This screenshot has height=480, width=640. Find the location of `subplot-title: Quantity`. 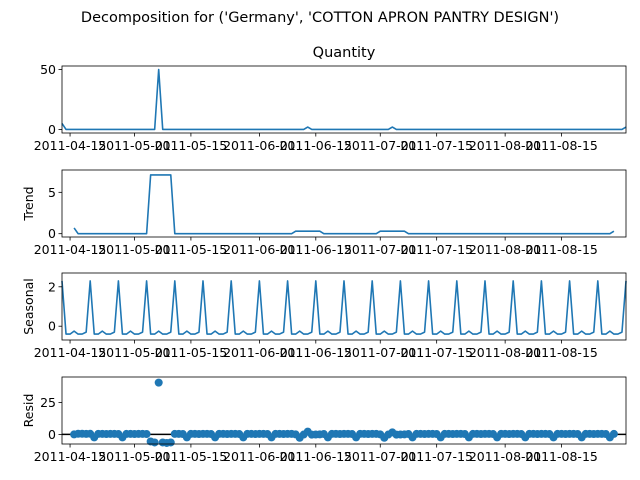

subplot-title: Quantity is located at coordinates (344, 53).